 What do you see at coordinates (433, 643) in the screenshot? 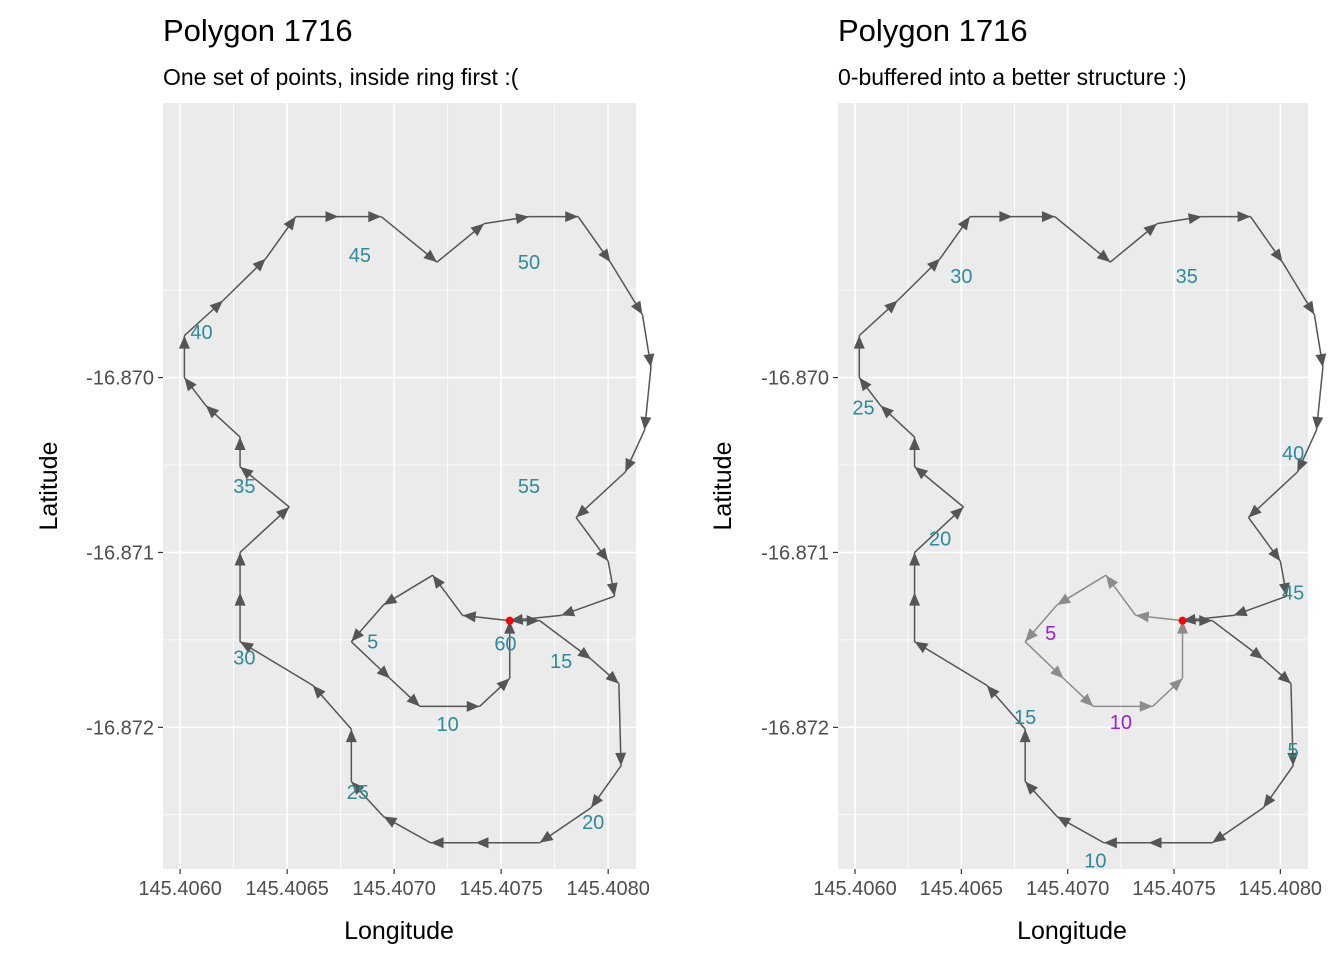
I see `ring-inner` at bounding box center [433, 643].